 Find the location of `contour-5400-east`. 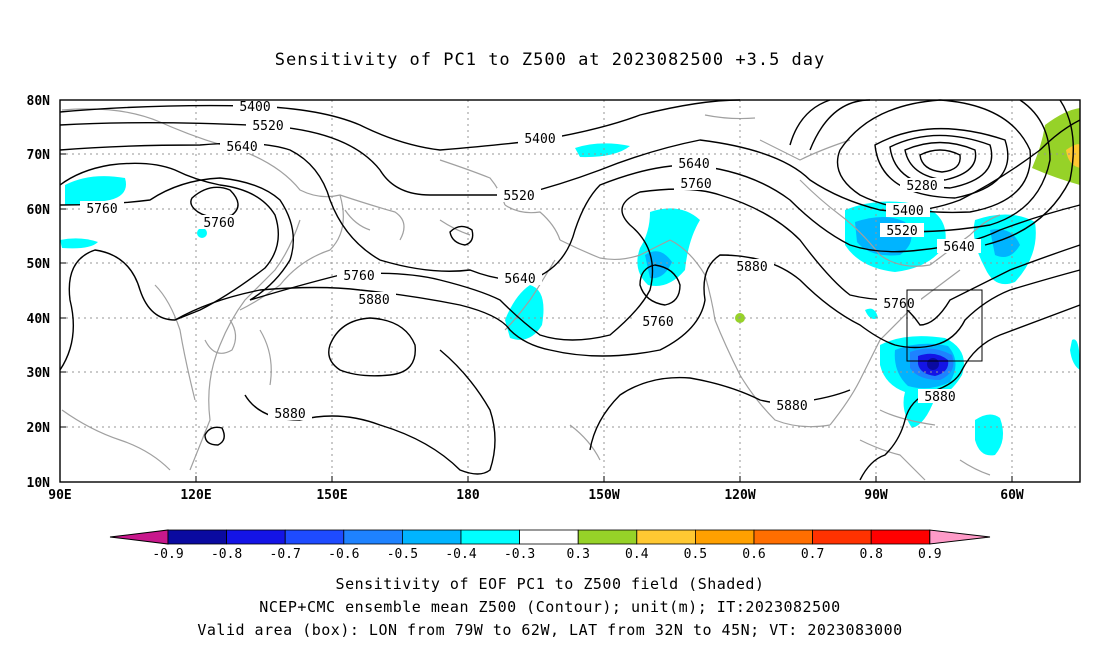

contour-5400-east is located at coordinates (934, 156).